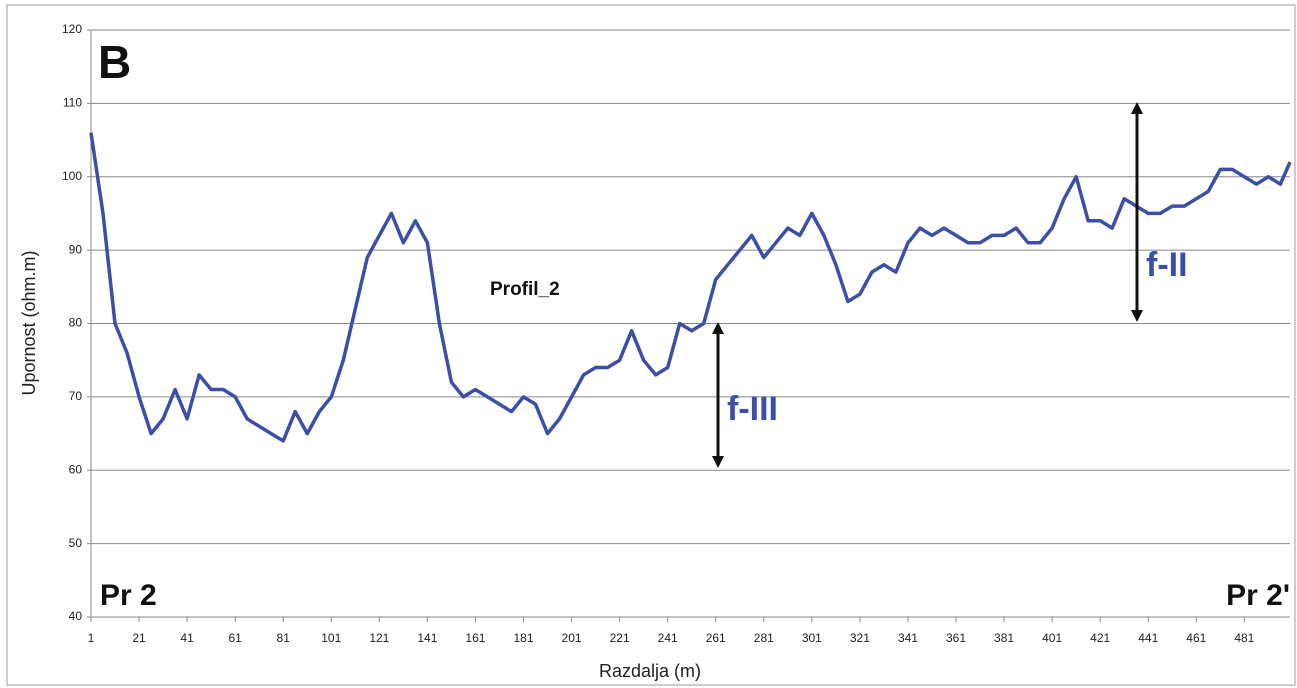  Describe the element at coordinates (187, 638) in the screenshot. I see `x-tick-label: 41` at that location.